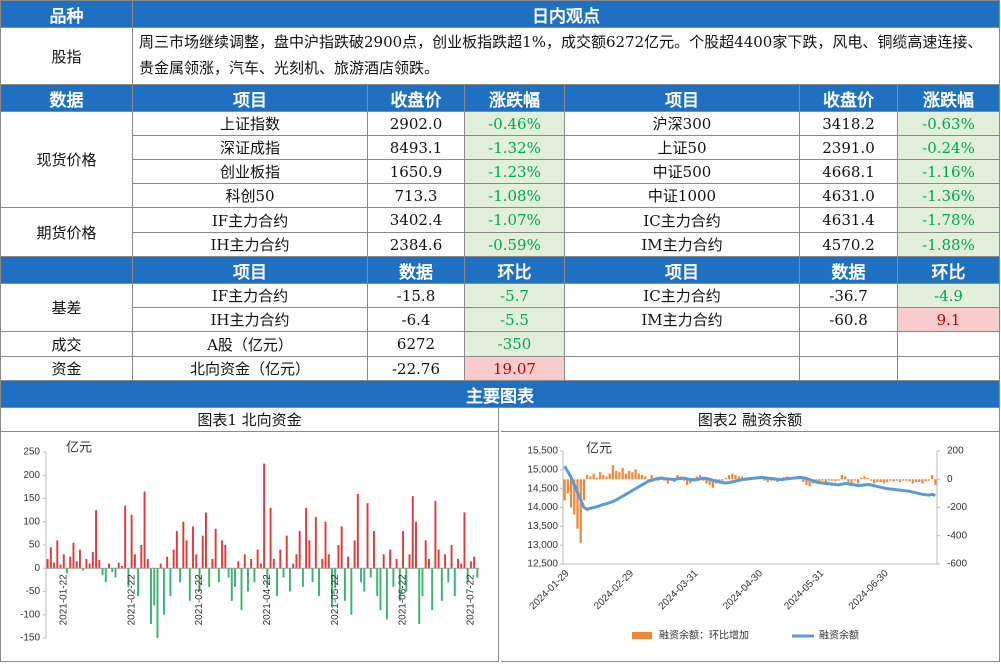  What do you see at coordinates (849, 98) in the screenshot?
I see `header-cell: 收盘价` at bounding box center [849, 98].